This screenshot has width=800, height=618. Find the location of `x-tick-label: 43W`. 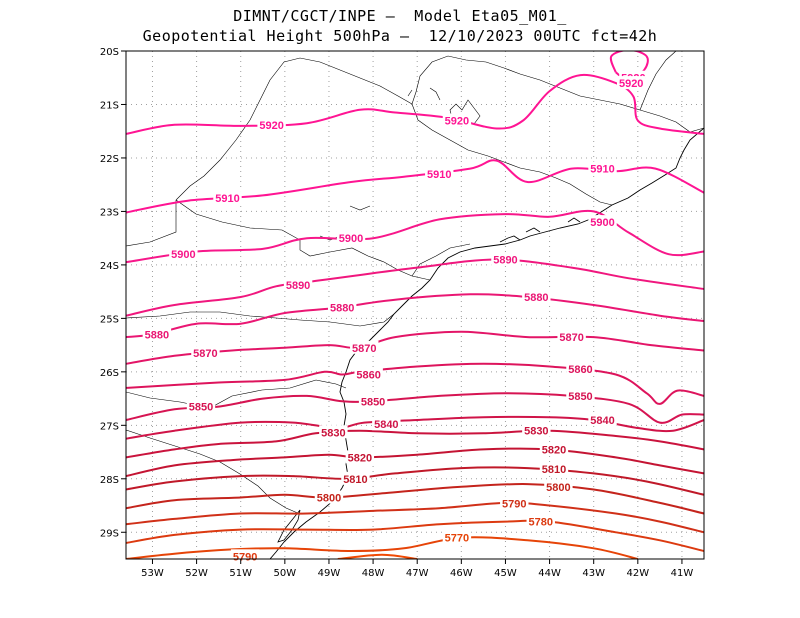

x-tick-label: 43W is located at coordinates (593, 573).